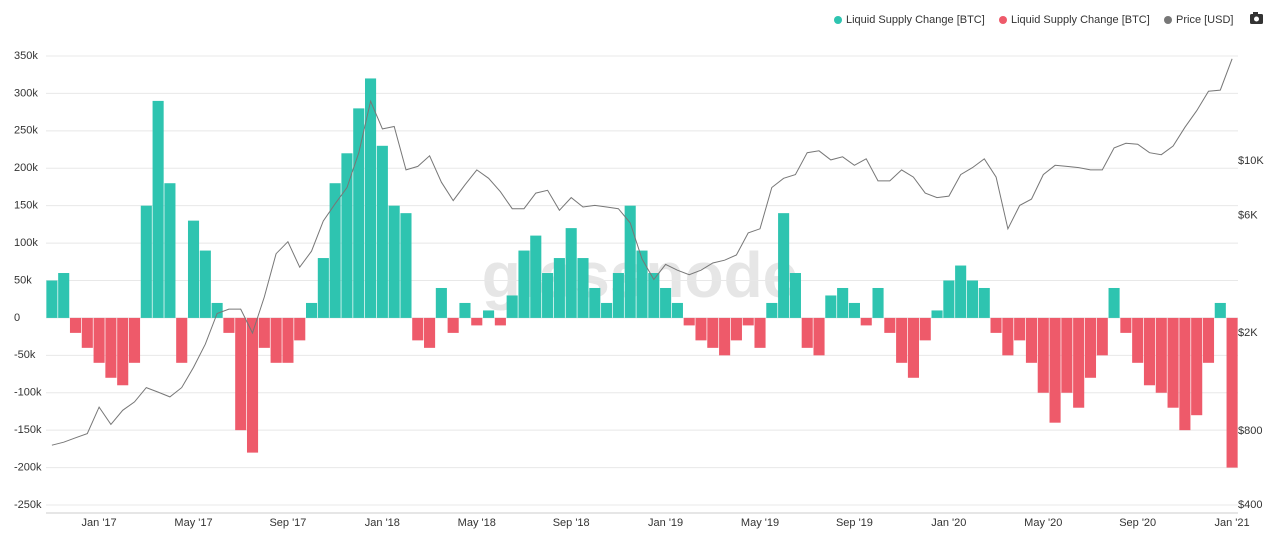  Describe the element at coordinates (1043, 523) in the screenshot. I see `x-tick-label: May '20` at that location.